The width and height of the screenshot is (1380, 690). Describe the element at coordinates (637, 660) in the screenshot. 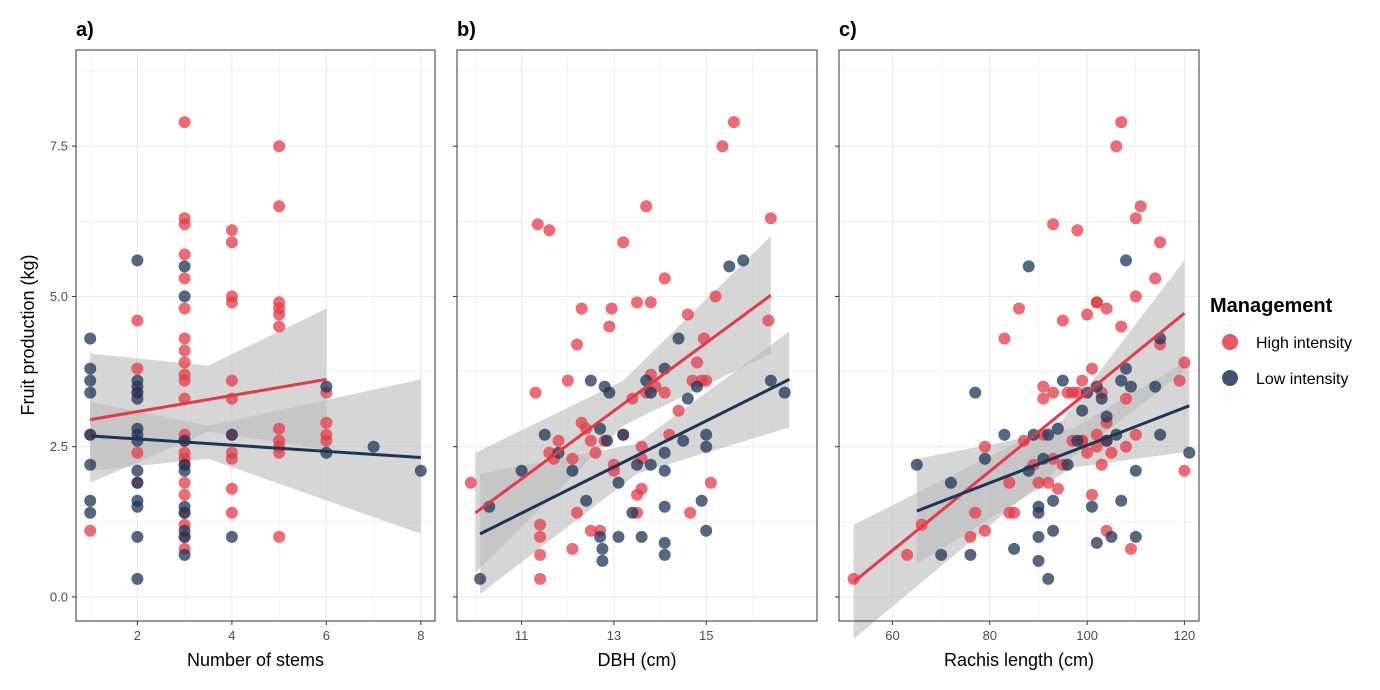

I see `x-axis-title: DBH (cm)` at that location.